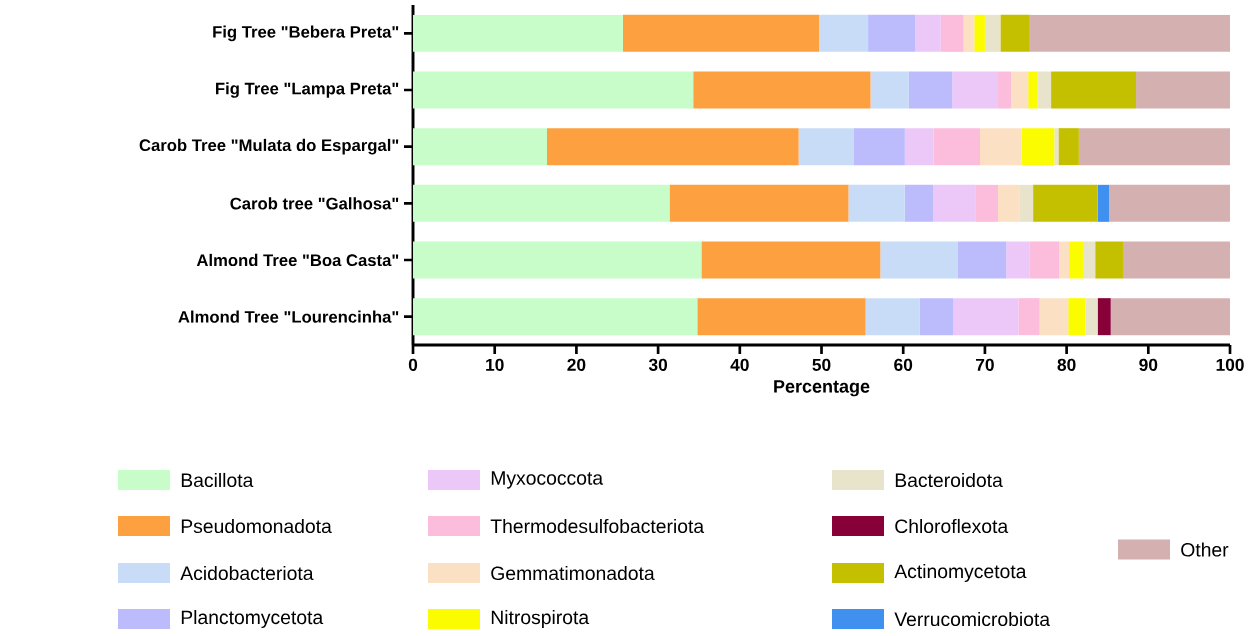  I want to click on x-tick-label: 70, so click(985, 364).